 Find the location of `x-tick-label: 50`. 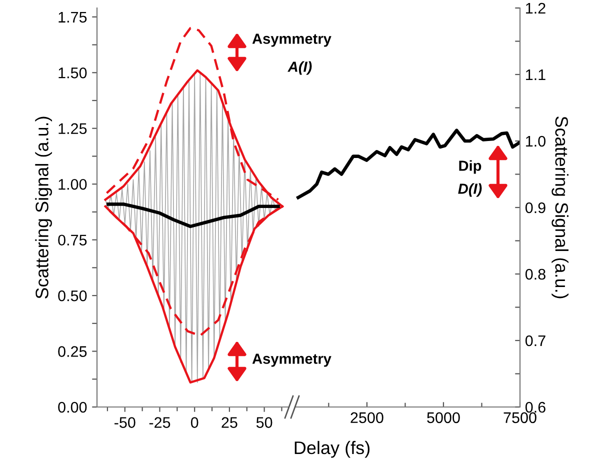

x-tick-label: 50 is located at coordinates (264, 422).